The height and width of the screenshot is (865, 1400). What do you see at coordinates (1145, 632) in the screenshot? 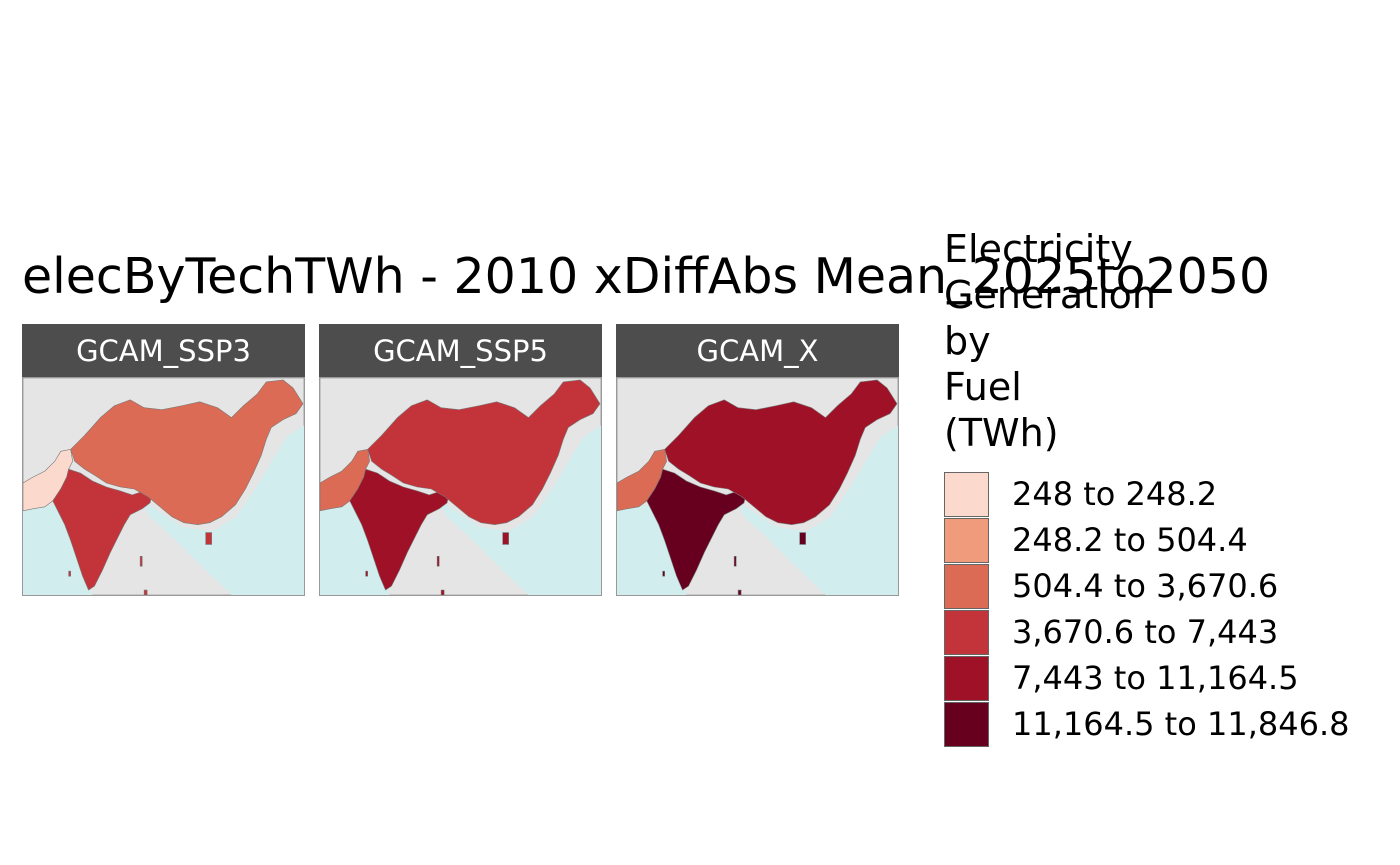
I see `legend-label: 3,670.6 to 7,443` at bounding box center [1145, 632].